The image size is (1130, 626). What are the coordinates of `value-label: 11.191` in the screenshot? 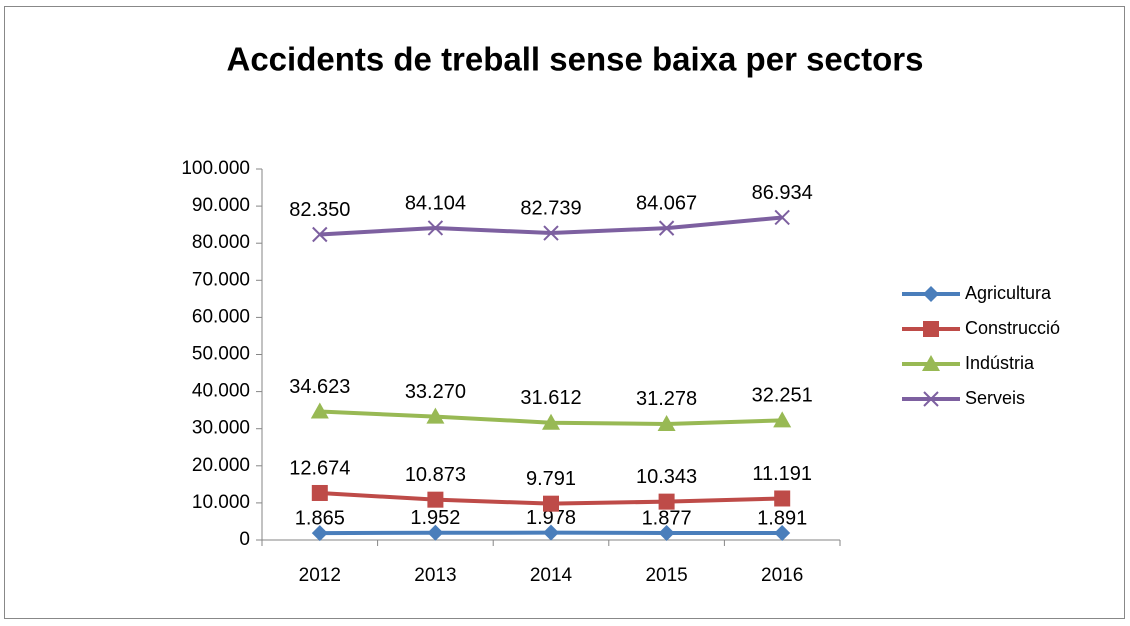 It's located at (782, 474).